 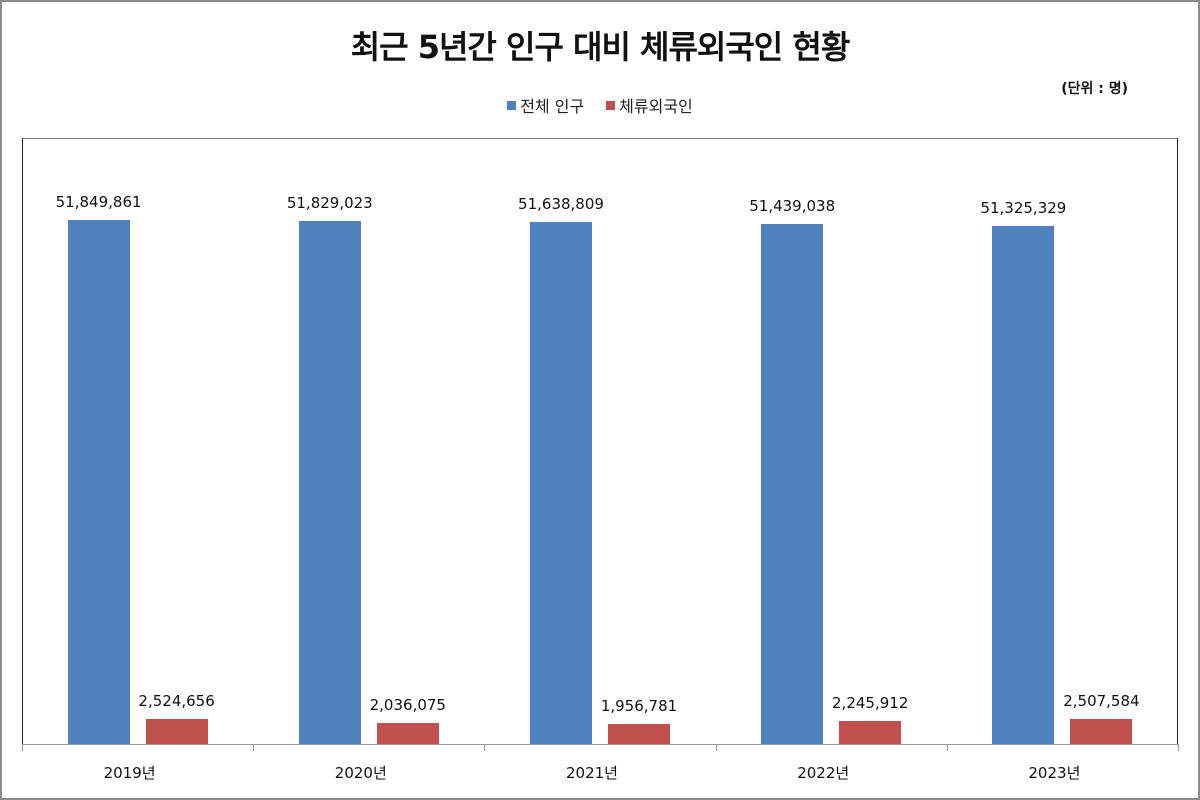 What do you see at coordinates (823, 773) in the screenshot?
I see `x-axis-category-label: 2022년` at bounding box center [823, 773].